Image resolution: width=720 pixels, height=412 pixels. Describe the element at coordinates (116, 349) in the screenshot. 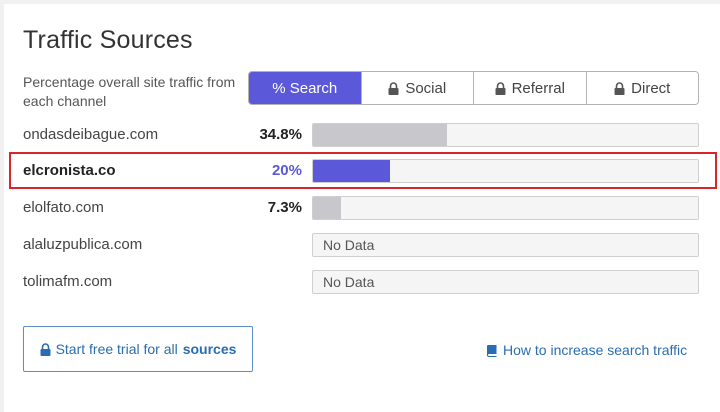

I see `trial-button-label: Start free trial for all` at that location.